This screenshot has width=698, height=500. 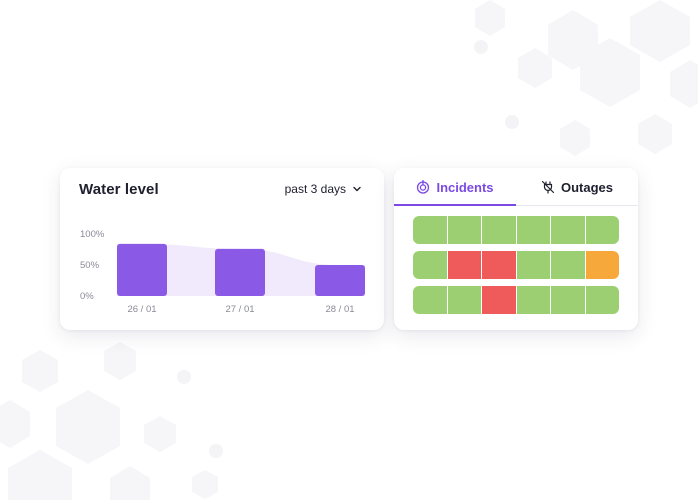 What do you see at coordinates (465, 187) in the screenshot?
I see `tab-incidents-label: Incidents` at bounding box center [465, 187].